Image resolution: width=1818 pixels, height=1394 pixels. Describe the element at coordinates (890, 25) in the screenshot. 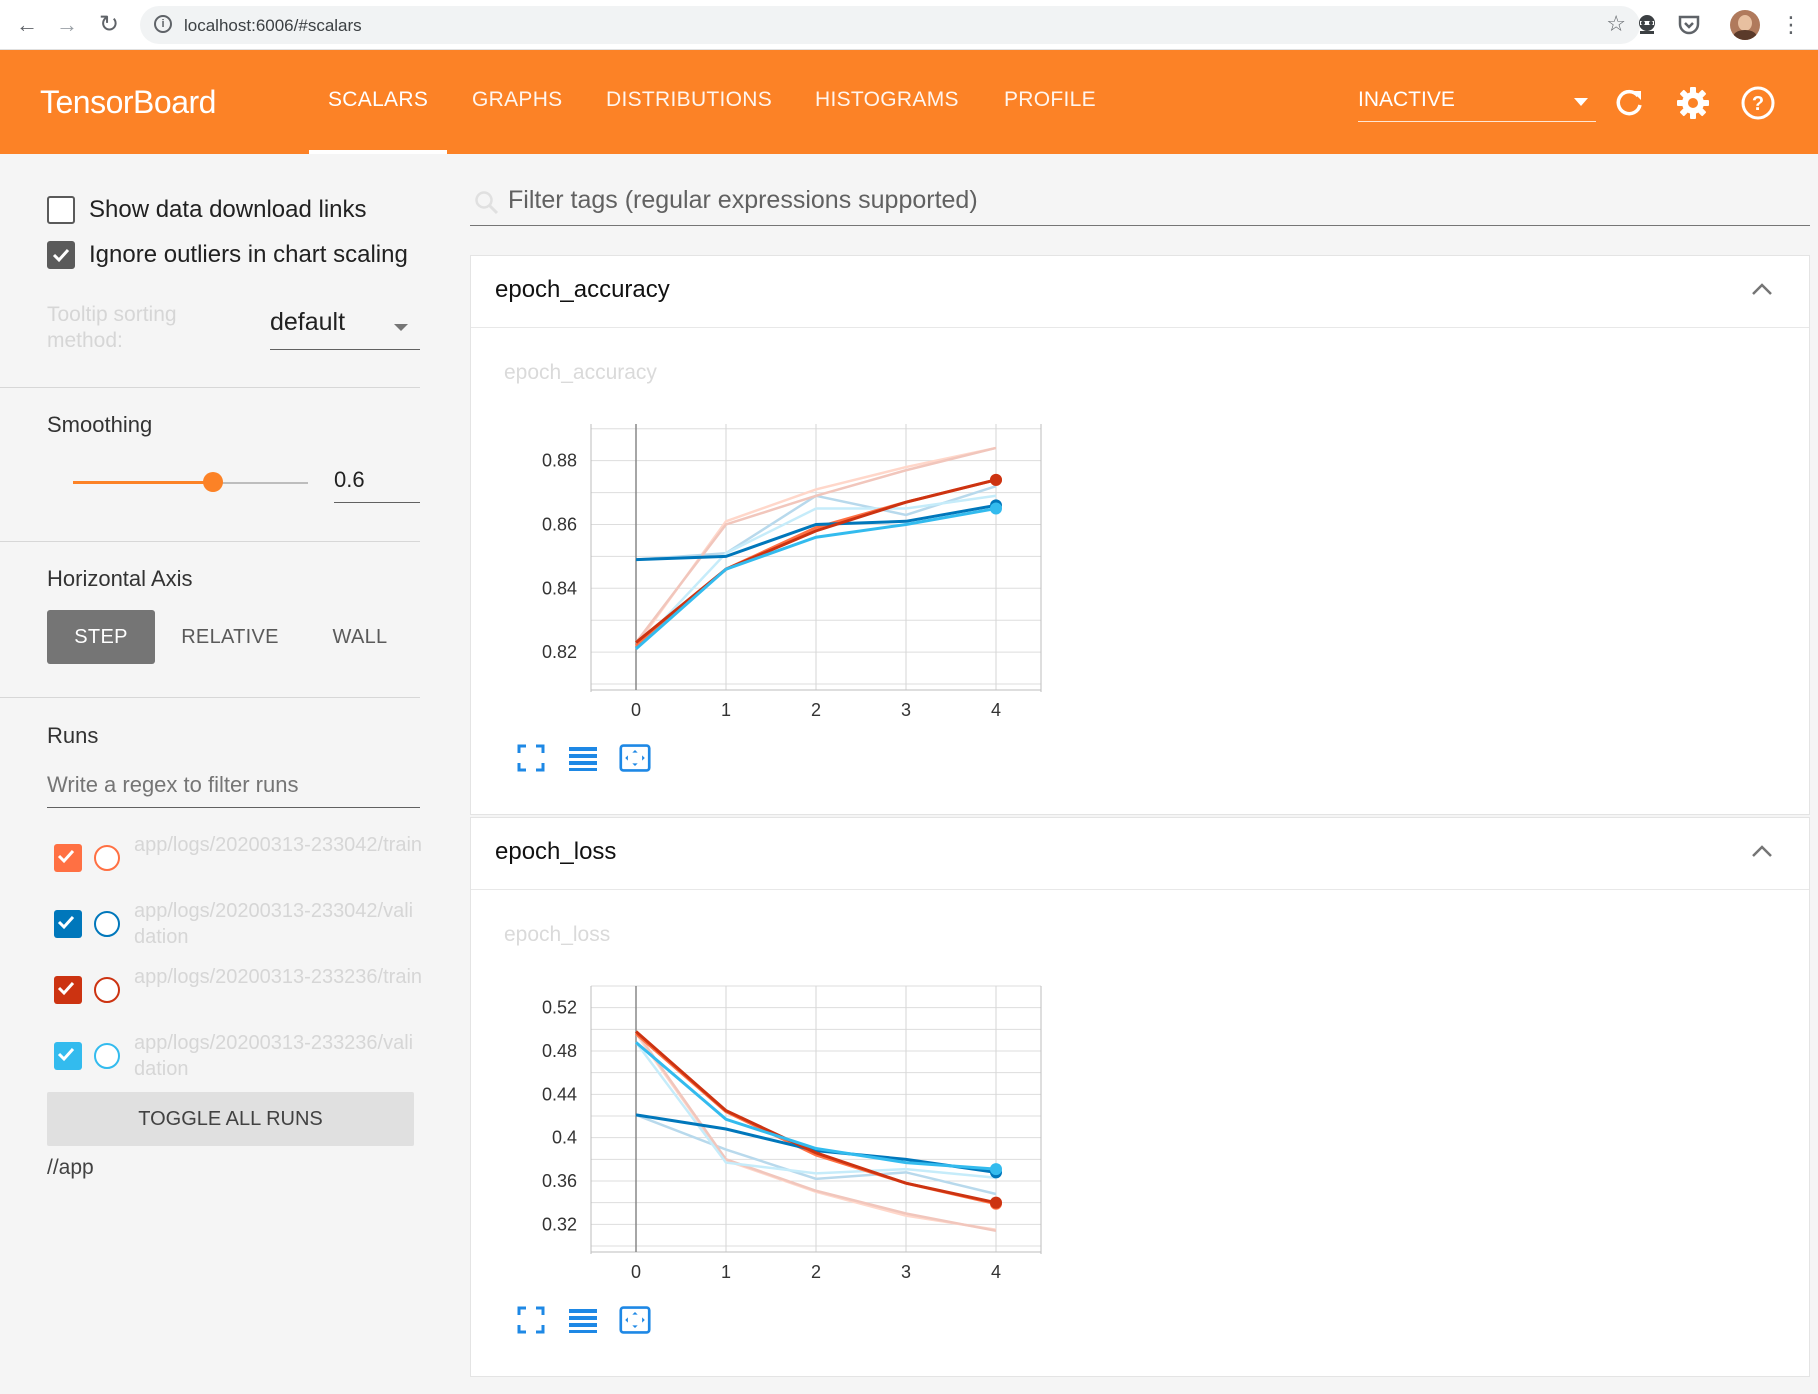

I see `address-bar: i localhost:6006/#scalars ☆` at that location.